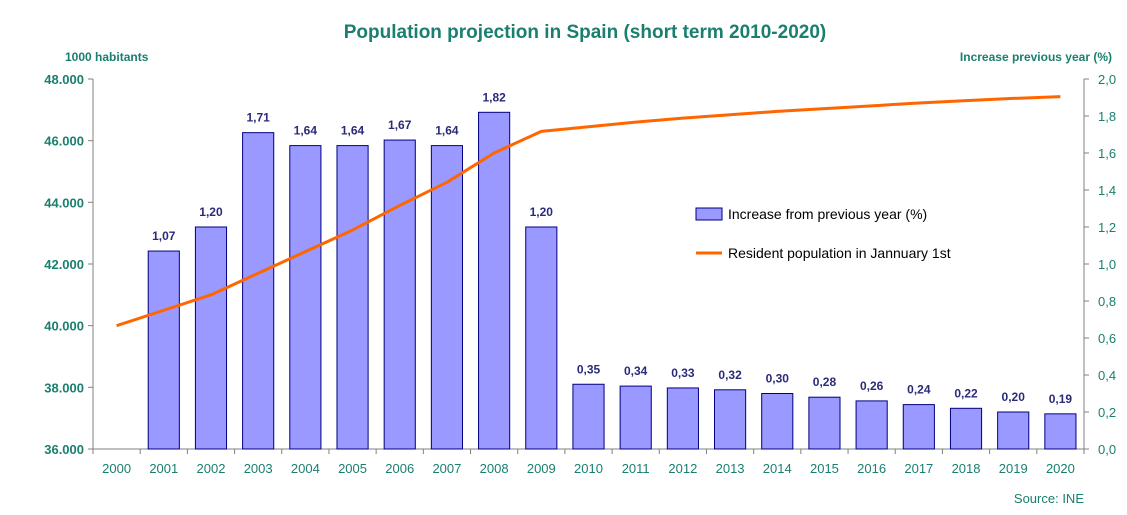  I want to click on x-tick-label: 2007, so click(446, 468).